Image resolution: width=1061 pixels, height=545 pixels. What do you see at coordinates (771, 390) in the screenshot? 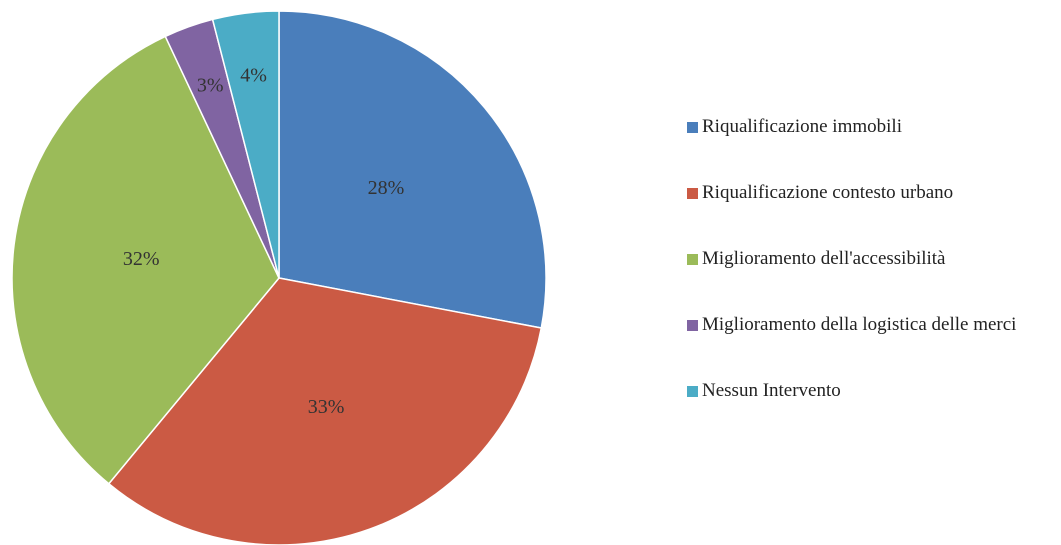
I see `legend-label: Nessun Intervento` at bounding box center [771, 390].